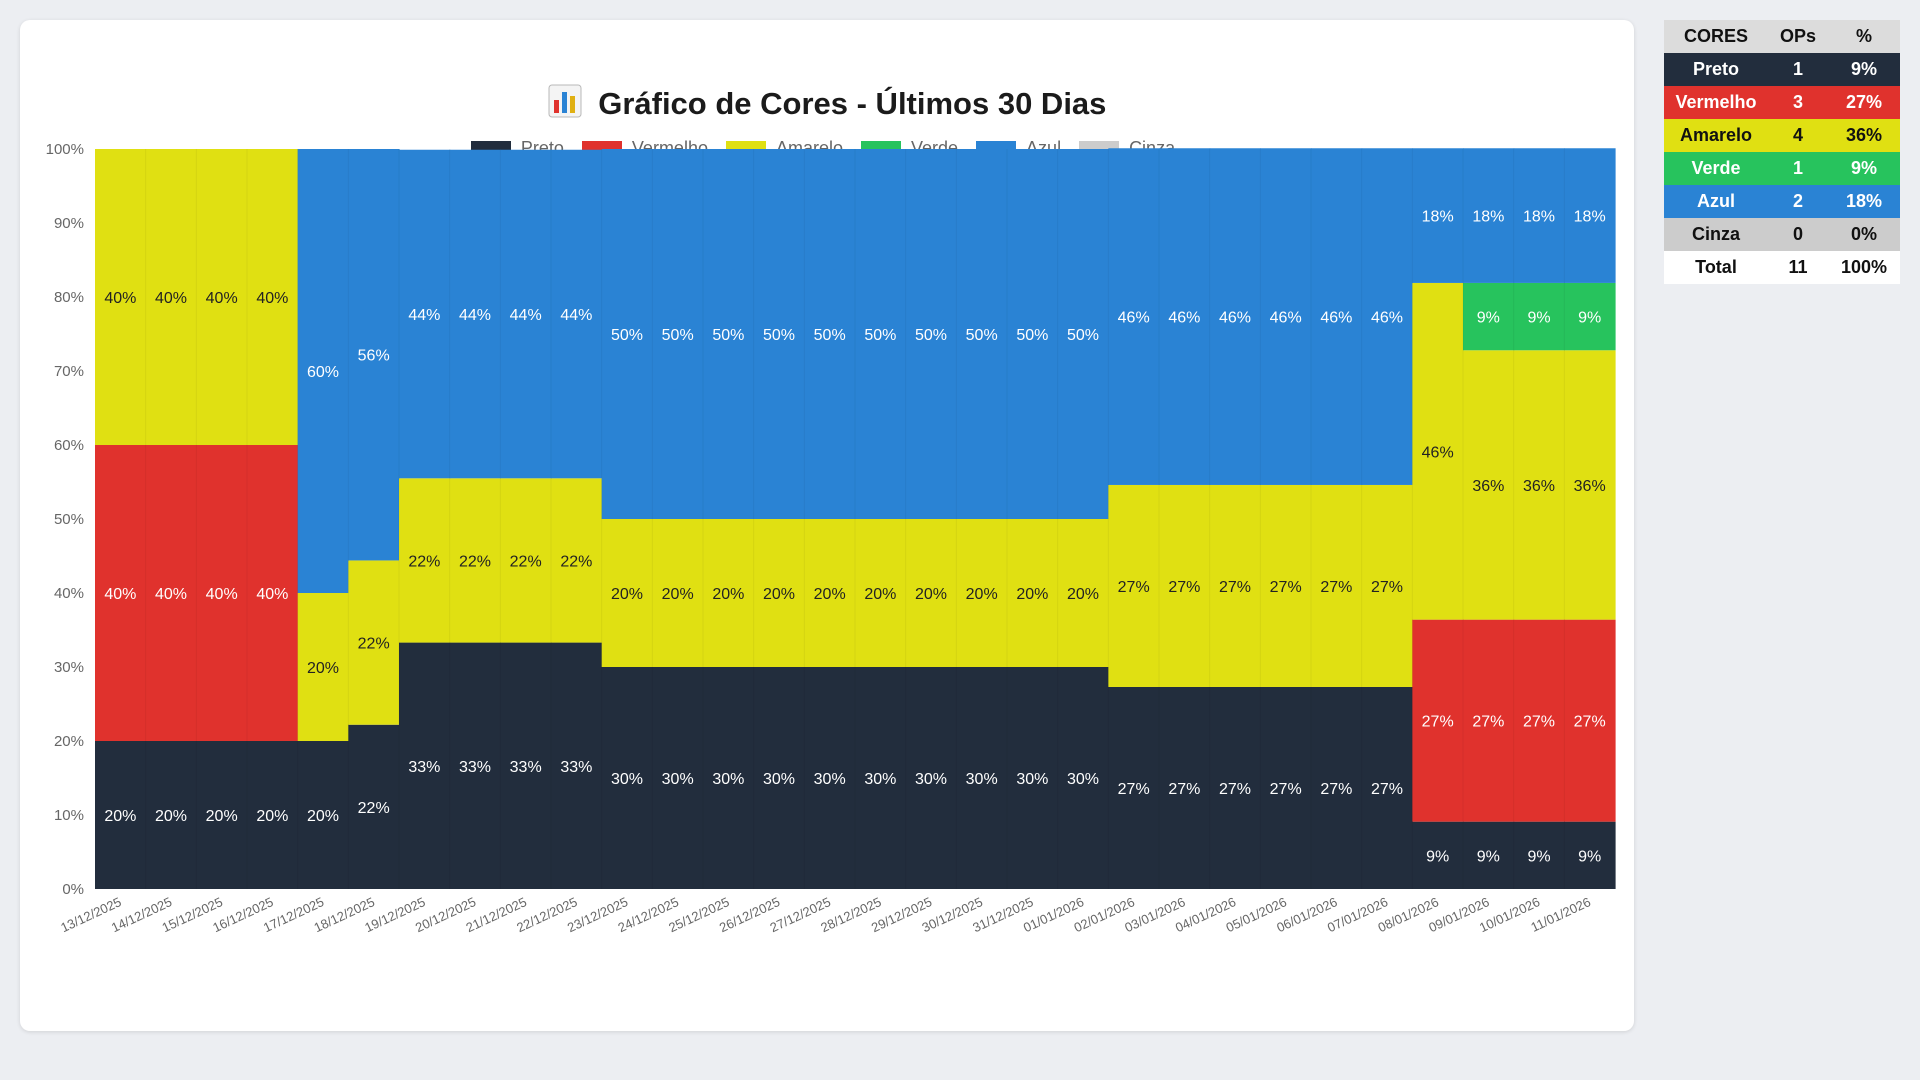 Image resolution: width=1920 pixels, height=1080 pixels. What do you see at coordinates (69, 297) in the screenshot?
I see `y-tick-label: 80%` at bounding box center [69, 297].